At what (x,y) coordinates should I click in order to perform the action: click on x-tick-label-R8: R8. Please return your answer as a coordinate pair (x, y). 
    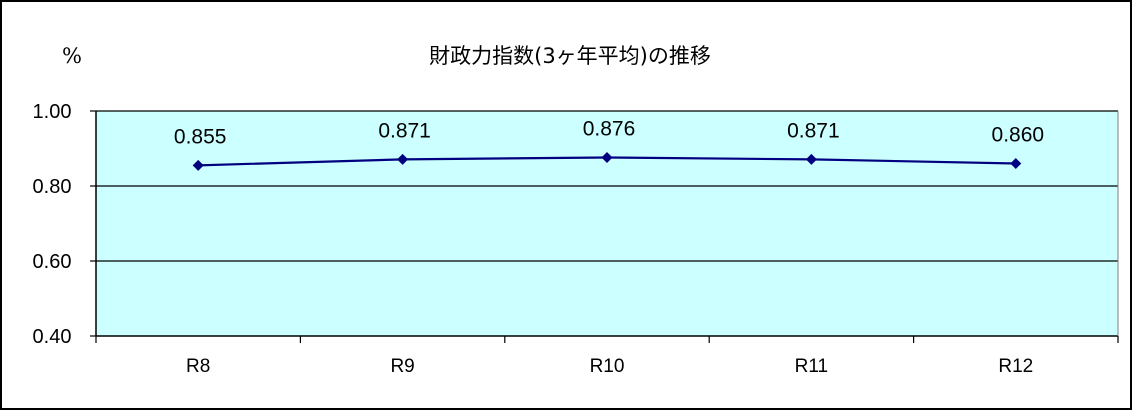
    Looking at the image, I should click on (198, 366).